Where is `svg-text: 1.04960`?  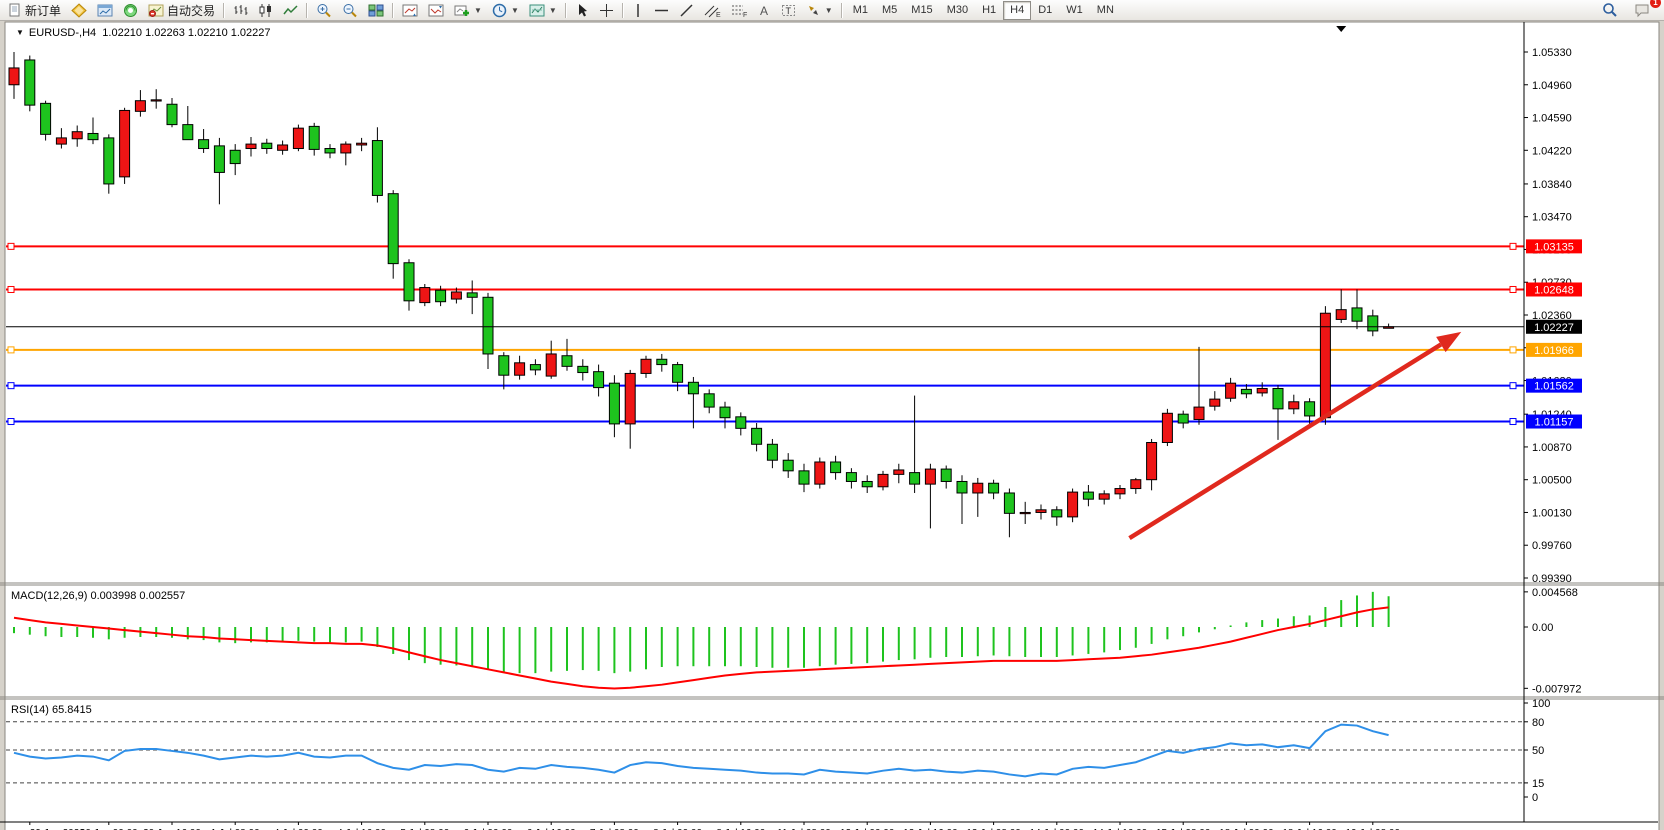
svg-text: 1.04960 is located at coordinates (1552, 86).